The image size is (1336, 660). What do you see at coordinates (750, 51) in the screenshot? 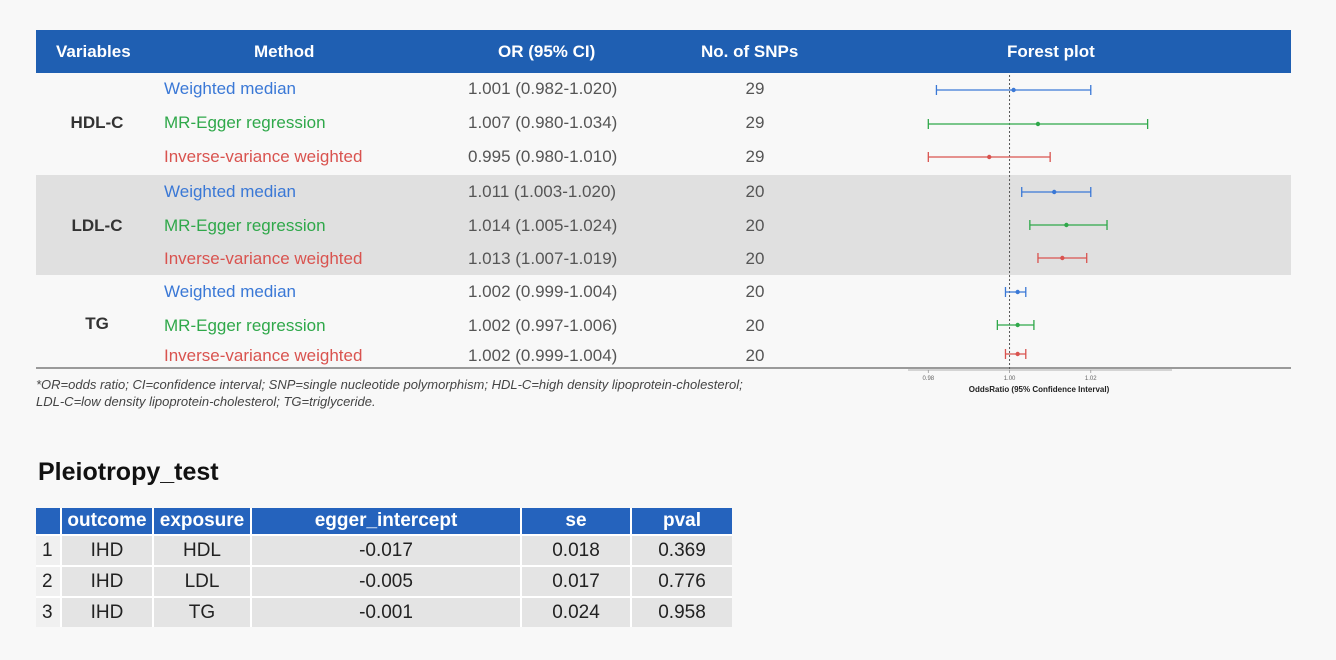
I see `header-snps: No. of SNPs` at bounding box center [750, 51].